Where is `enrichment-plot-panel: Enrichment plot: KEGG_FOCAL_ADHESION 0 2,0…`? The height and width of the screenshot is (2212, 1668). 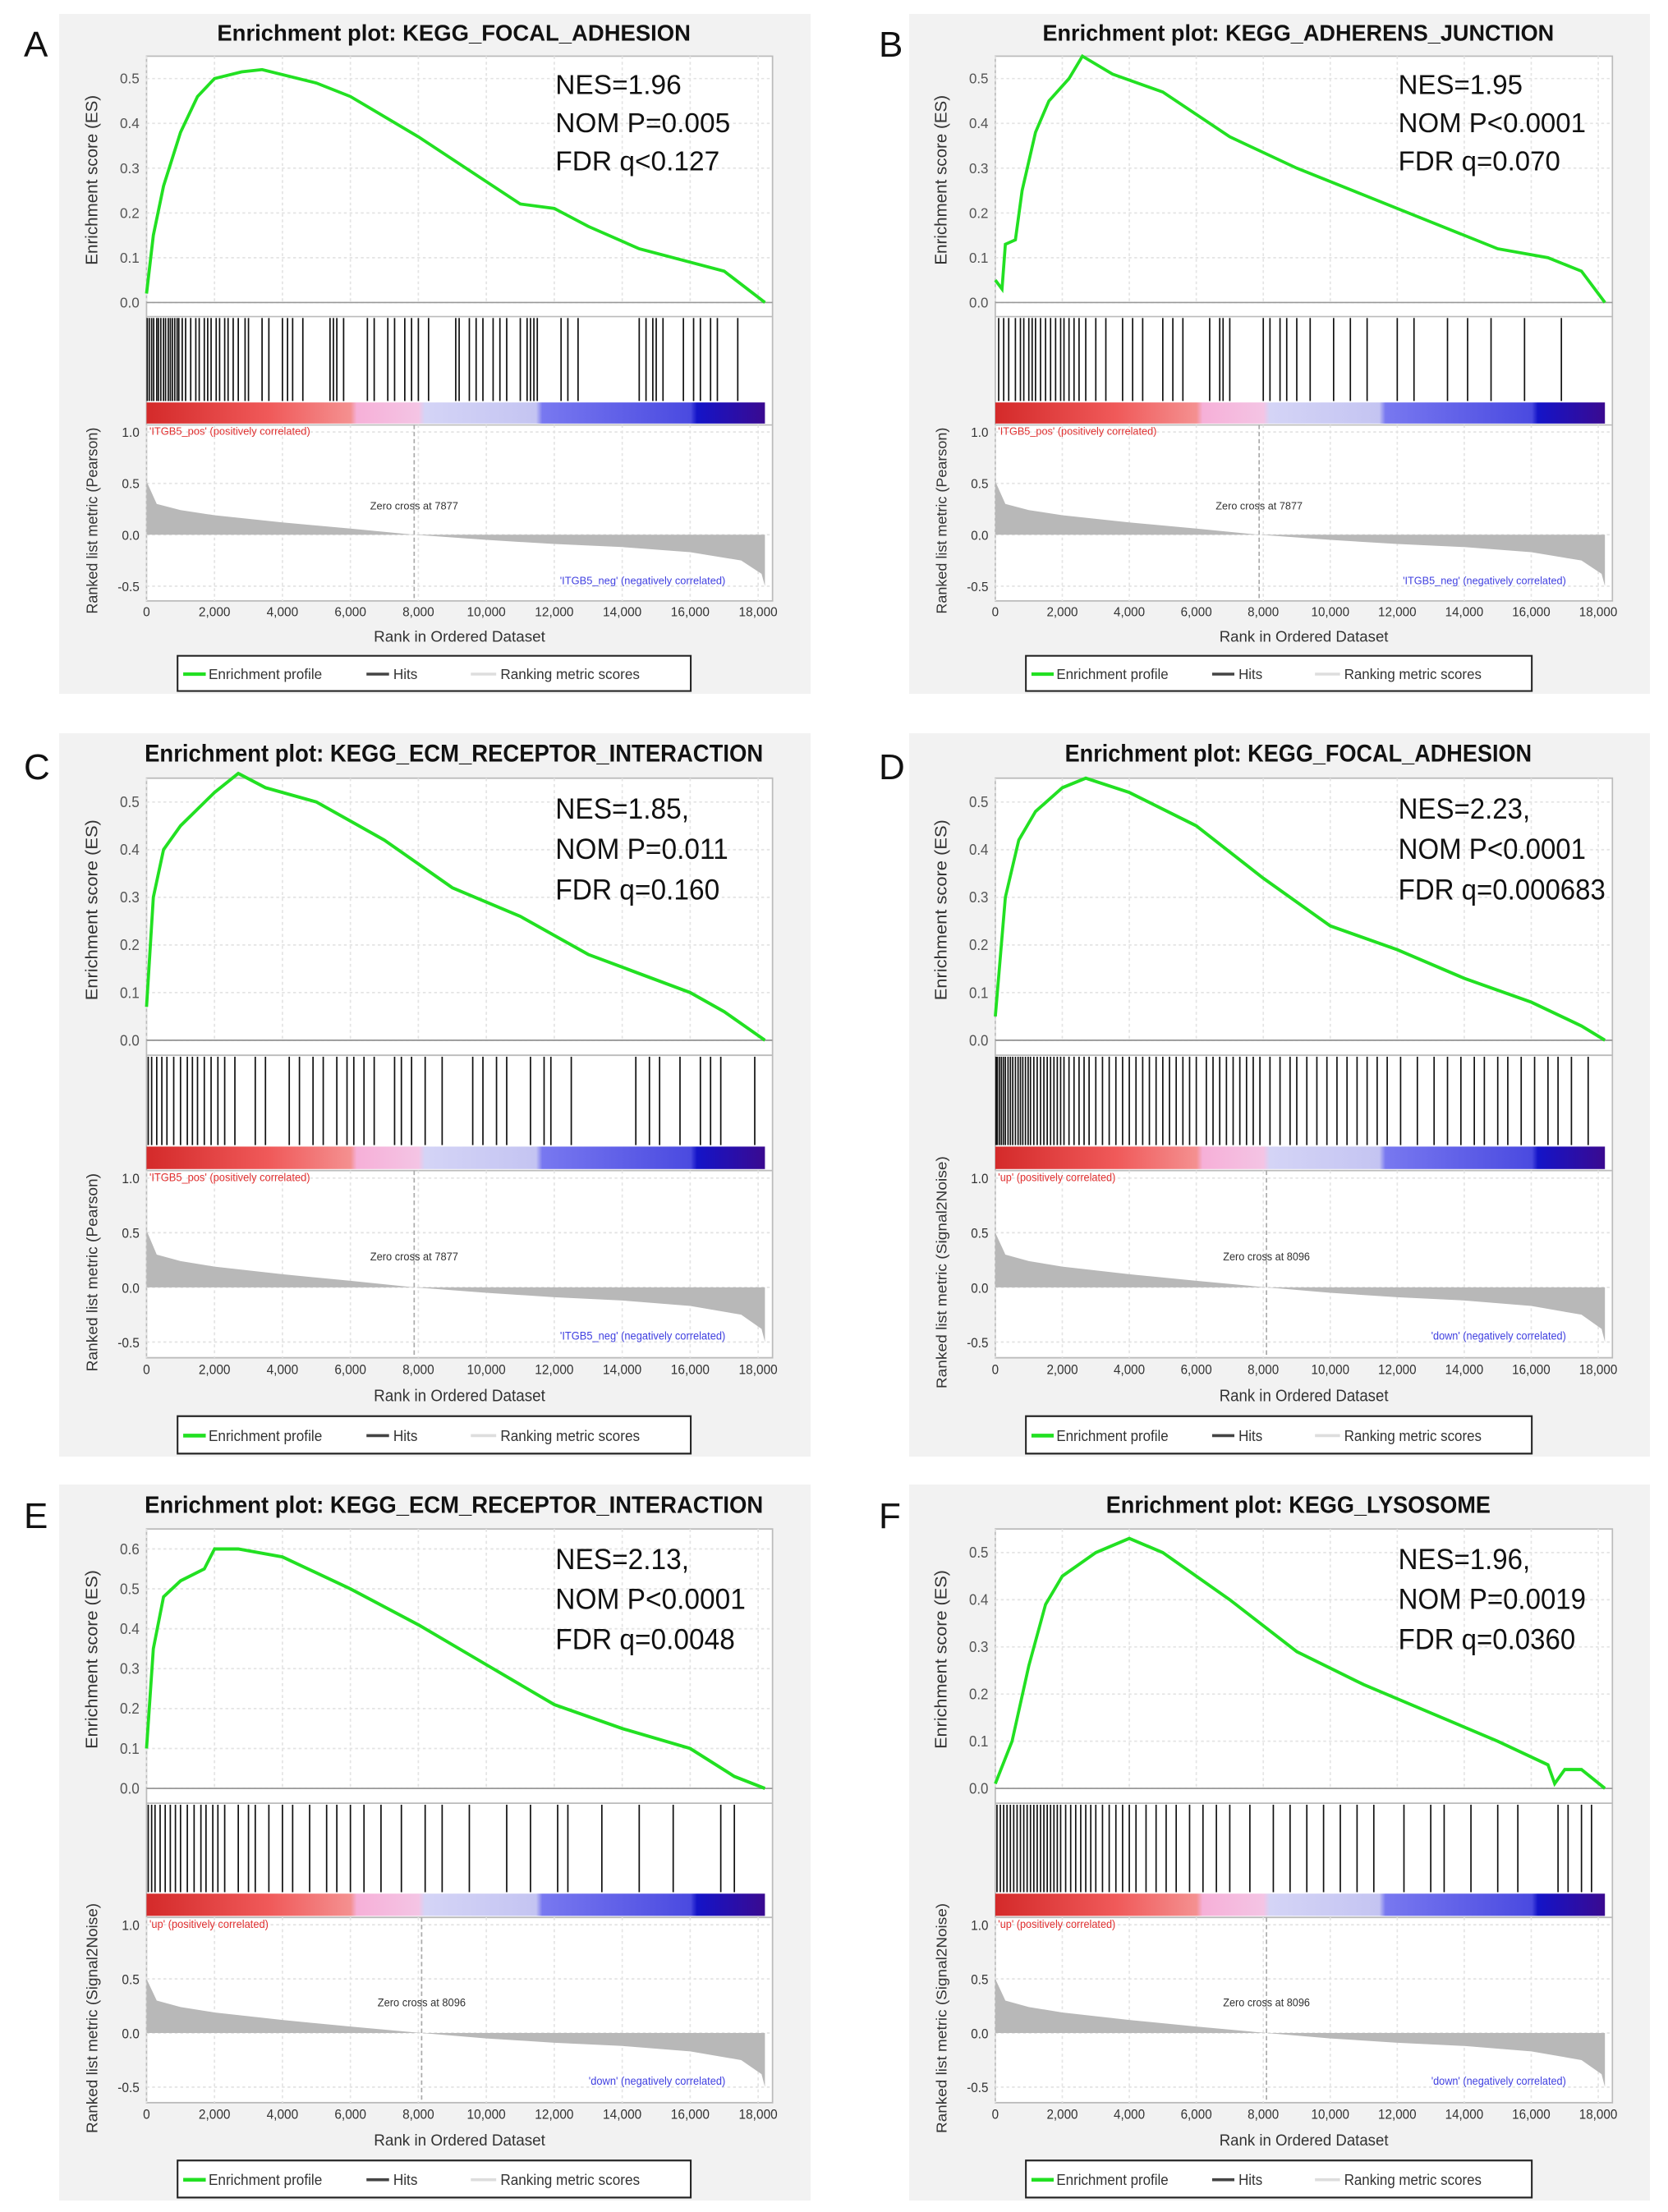 enrichment-plot-panel: Enrichment plot: KEGG_FOCAL_ADHESION 0 2,0… is located at coordinates (435, 354).